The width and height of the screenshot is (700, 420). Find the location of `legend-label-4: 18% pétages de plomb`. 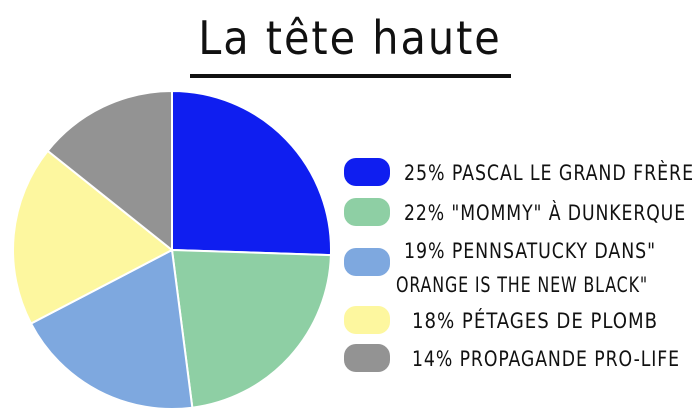

legend-label-4: 18% pétages de plomb is located at coordinates (535, 320).